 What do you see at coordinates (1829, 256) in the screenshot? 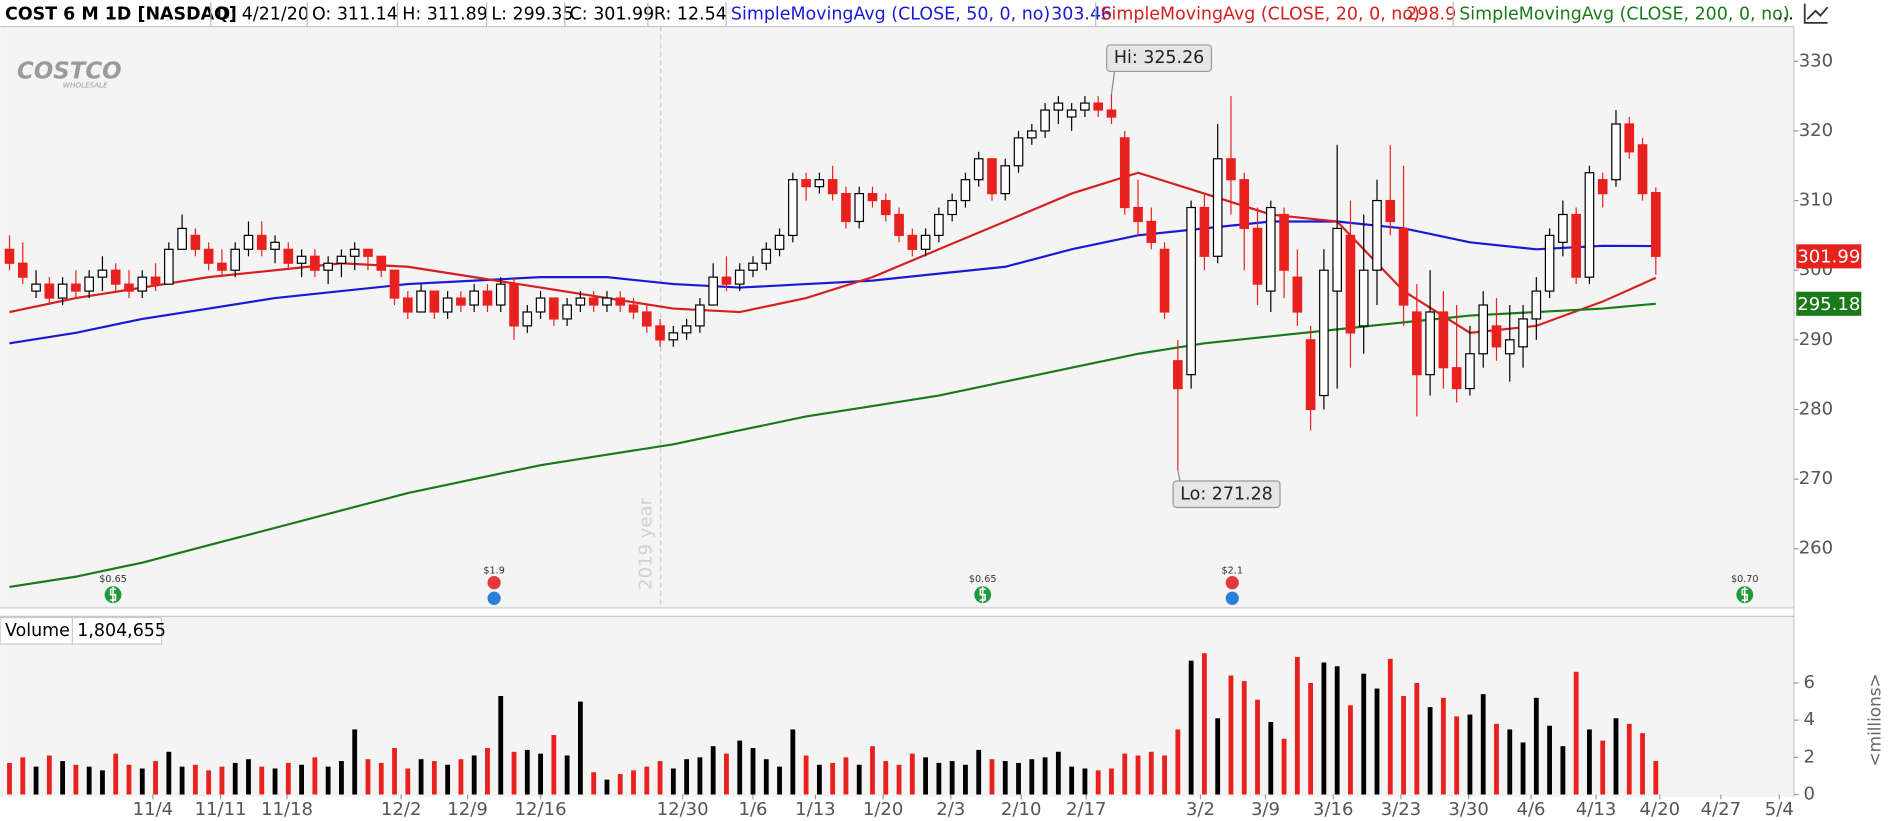
I see `price-tag` at bounding box center [1829, 256].